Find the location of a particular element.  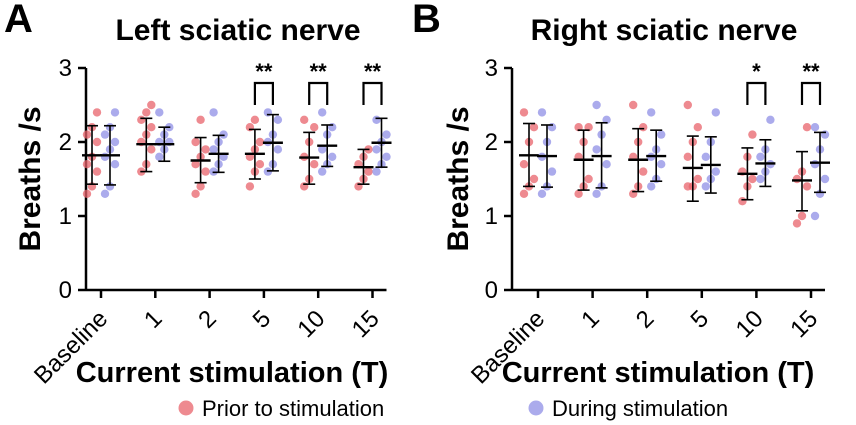

x-tick-label: 2 is located at coordinates (645, 319).